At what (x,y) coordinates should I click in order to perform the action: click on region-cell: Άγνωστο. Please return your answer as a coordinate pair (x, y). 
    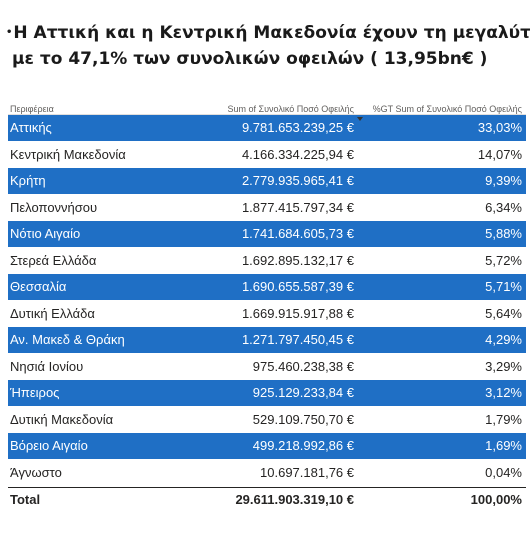
    Looking at the image, I should click on (36, 472).